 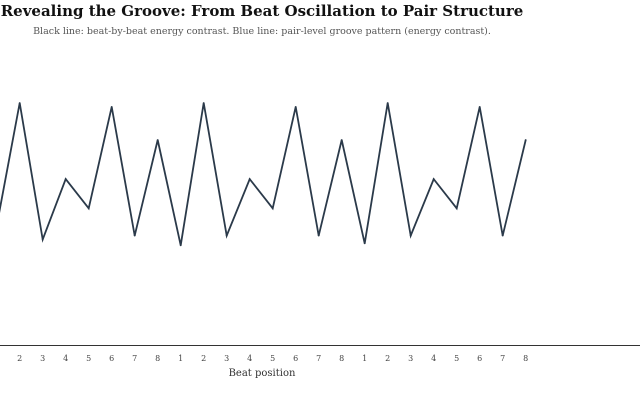 What do you see at coordinates (262, 373) in the screenshot?
I see `x-axis-label: Beat position` at bounding box center [262, 373].